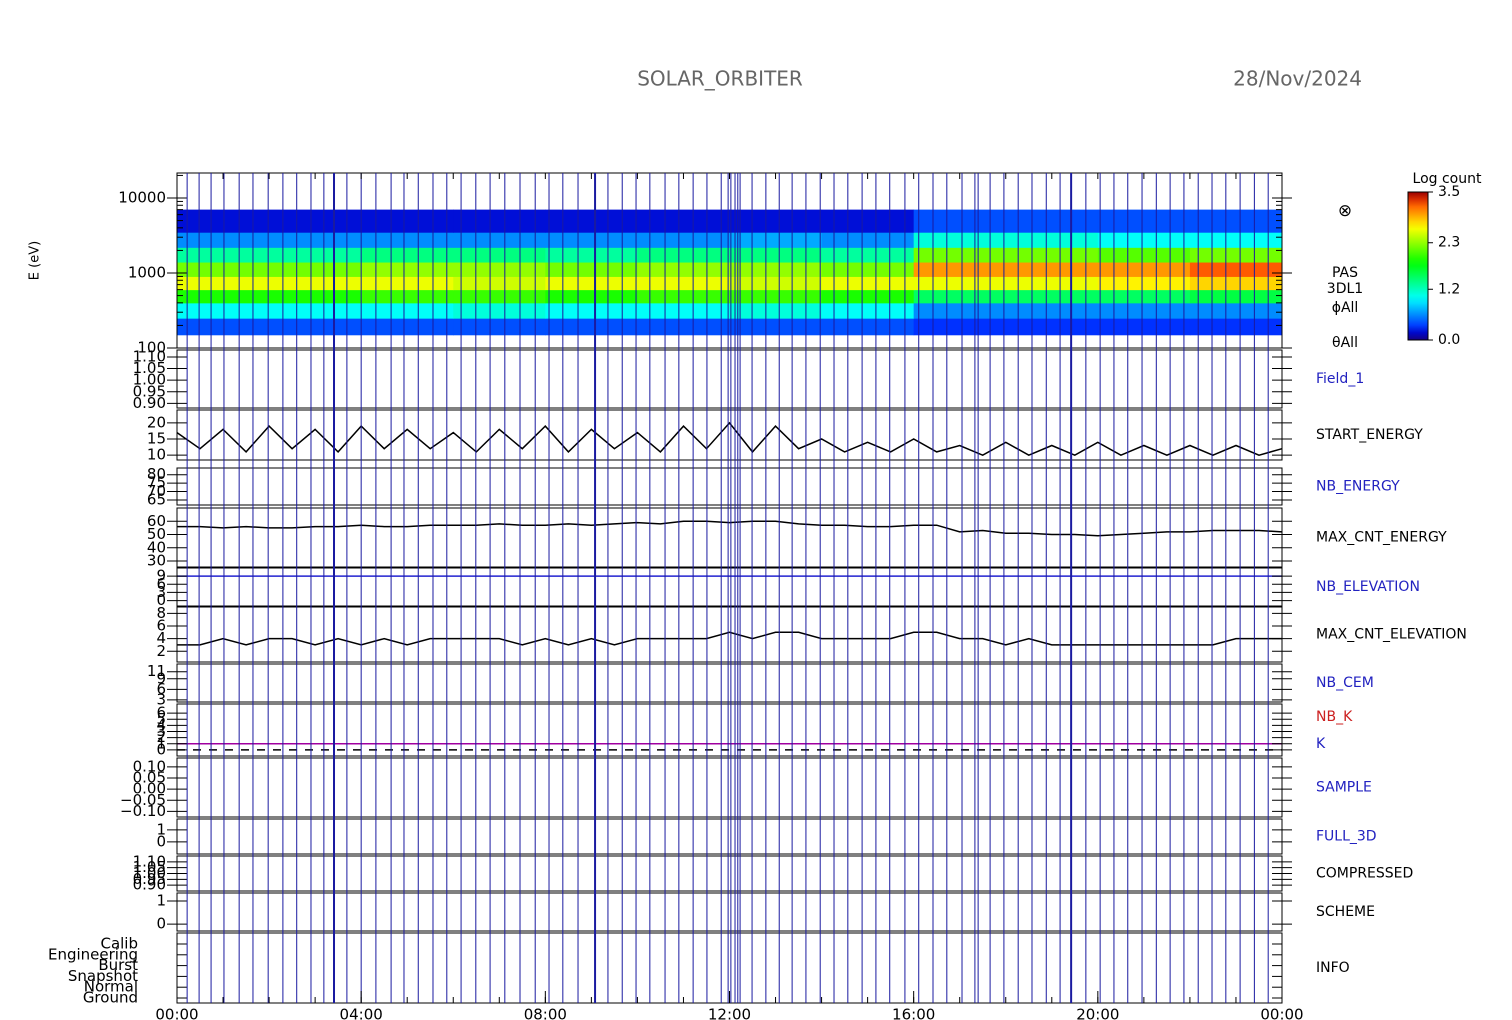 The image size is (1512, 1020). What do you see at coordinates (149, 867) in the screenshot?
I see `y-tick-label: 1.05` at bounding box center [149, 867].